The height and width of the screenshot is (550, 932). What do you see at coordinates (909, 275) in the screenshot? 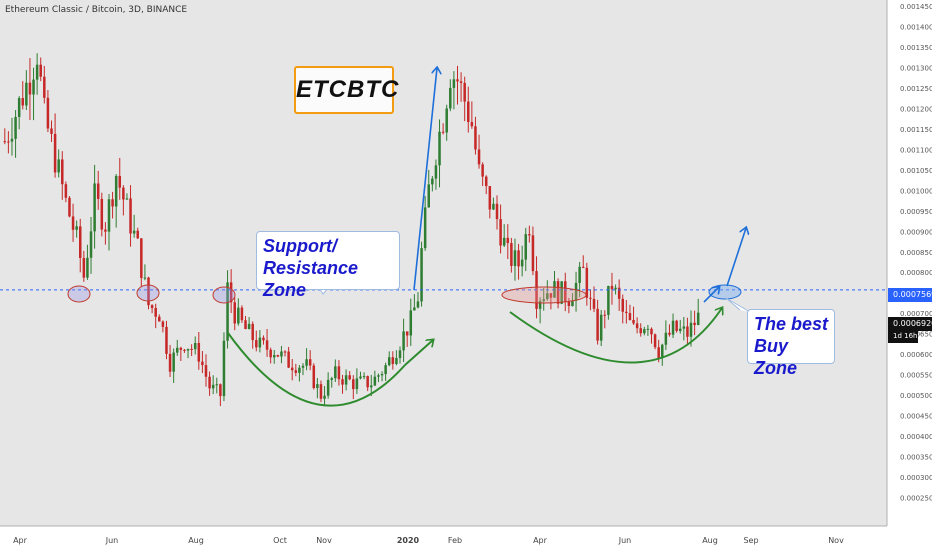
I see `y-axis-panel` at bounding box center [909, 275].